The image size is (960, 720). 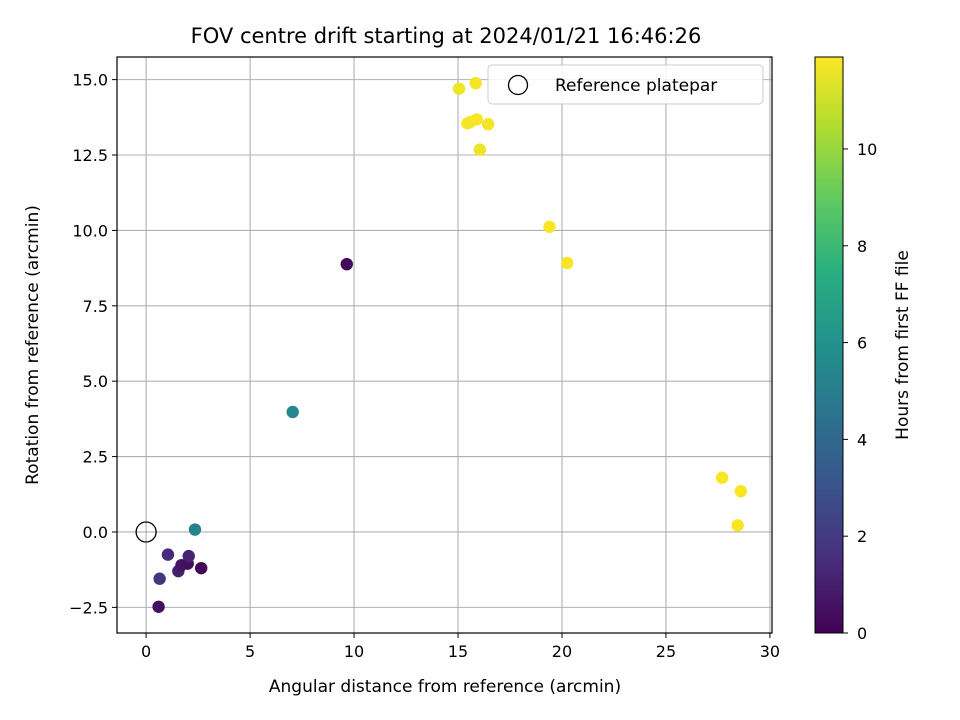 I want to click on reference-marker, so click(x=146, y=532).